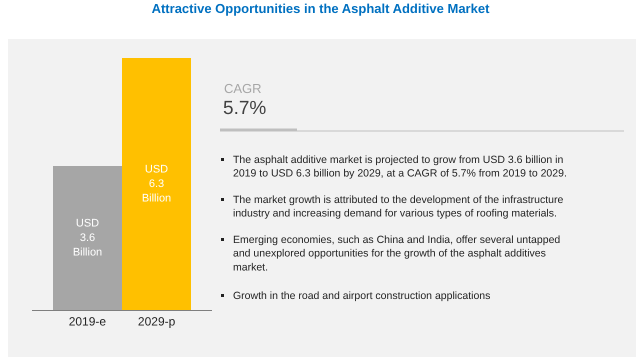 The image size is (641, 362). I want to click on text: The asphalt additive market is projected to grow from USD 3.6 billion in 2019 to USD 6.3 billion by 2029, at a CAGR of 5.7% from 2019 to 2029., so click(400, 167).